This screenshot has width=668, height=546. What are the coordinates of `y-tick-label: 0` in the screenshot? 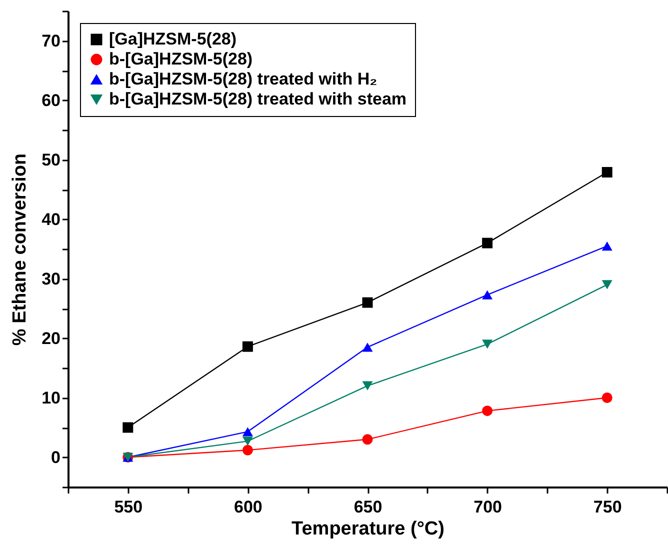 It's located at (55, 457).